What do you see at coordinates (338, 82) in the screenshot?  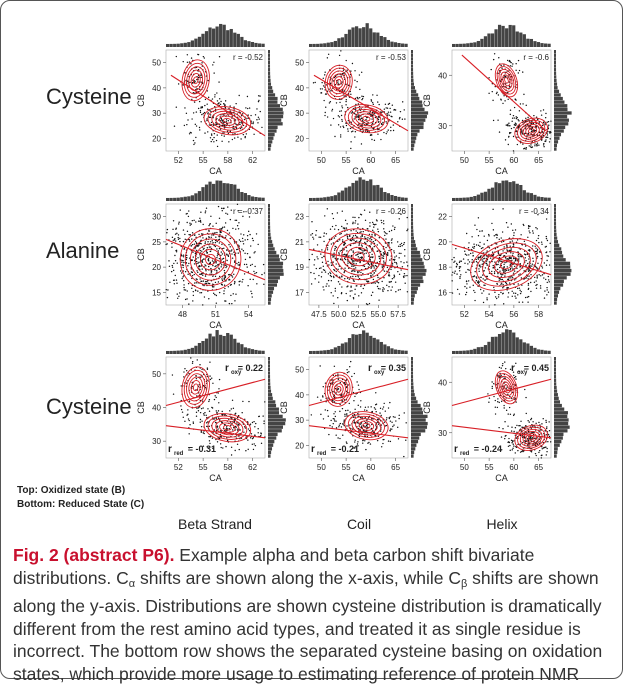 I see `density-contour` at bounding box center [338, 82].